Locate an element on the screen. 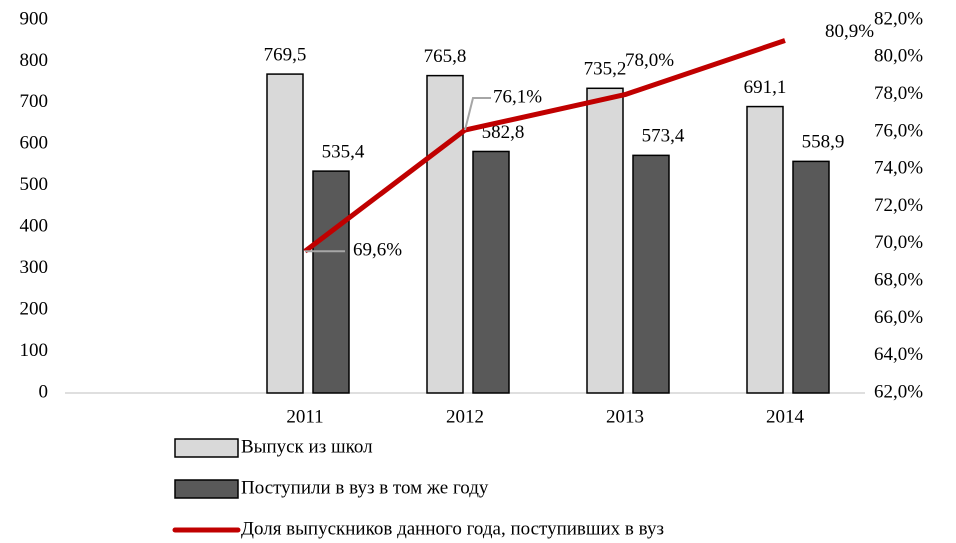 The height and width of the screenshot is (543, 956). y2-tick-label: 82,0% is located at coordinates (898, 18).